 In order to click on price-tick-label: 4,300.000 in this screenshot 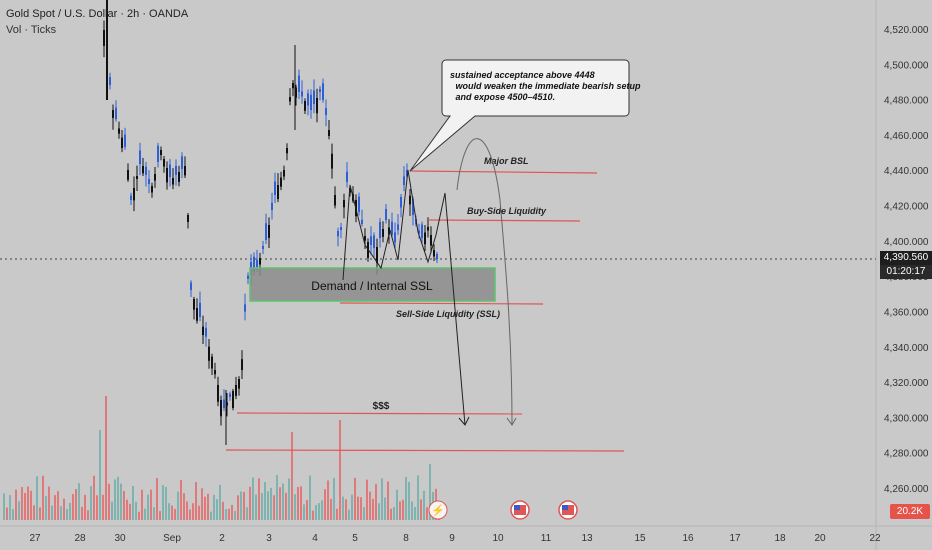, I will do `click(906, 418)`.